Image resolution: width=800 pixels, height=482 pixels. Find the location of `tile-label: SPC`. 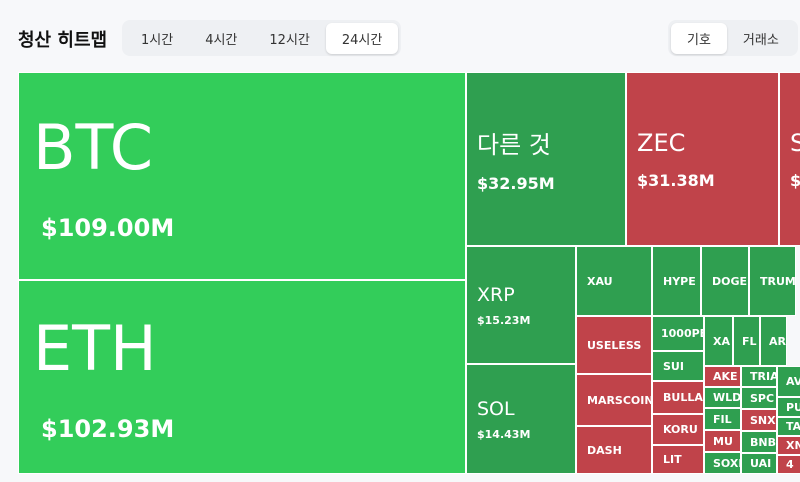

tile-label: SPC is located at coordinates (762, 398).